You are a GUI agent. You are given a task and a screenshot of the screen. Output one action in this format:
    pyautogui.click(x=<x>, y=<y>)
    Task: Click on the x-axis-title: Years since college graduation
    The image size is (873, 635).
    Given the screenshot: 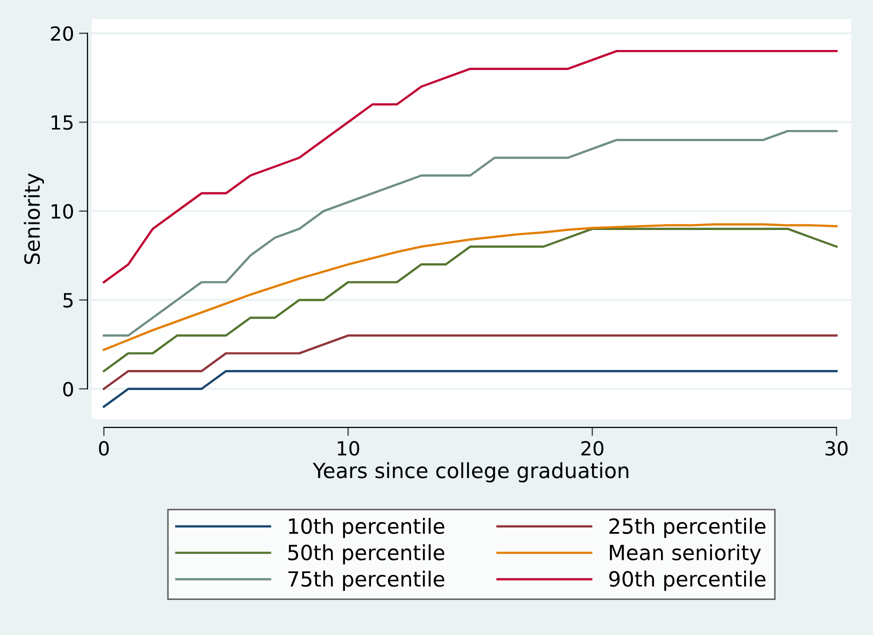 What is the action you would take?
    pyautogui.click(x=470, y=472)
    